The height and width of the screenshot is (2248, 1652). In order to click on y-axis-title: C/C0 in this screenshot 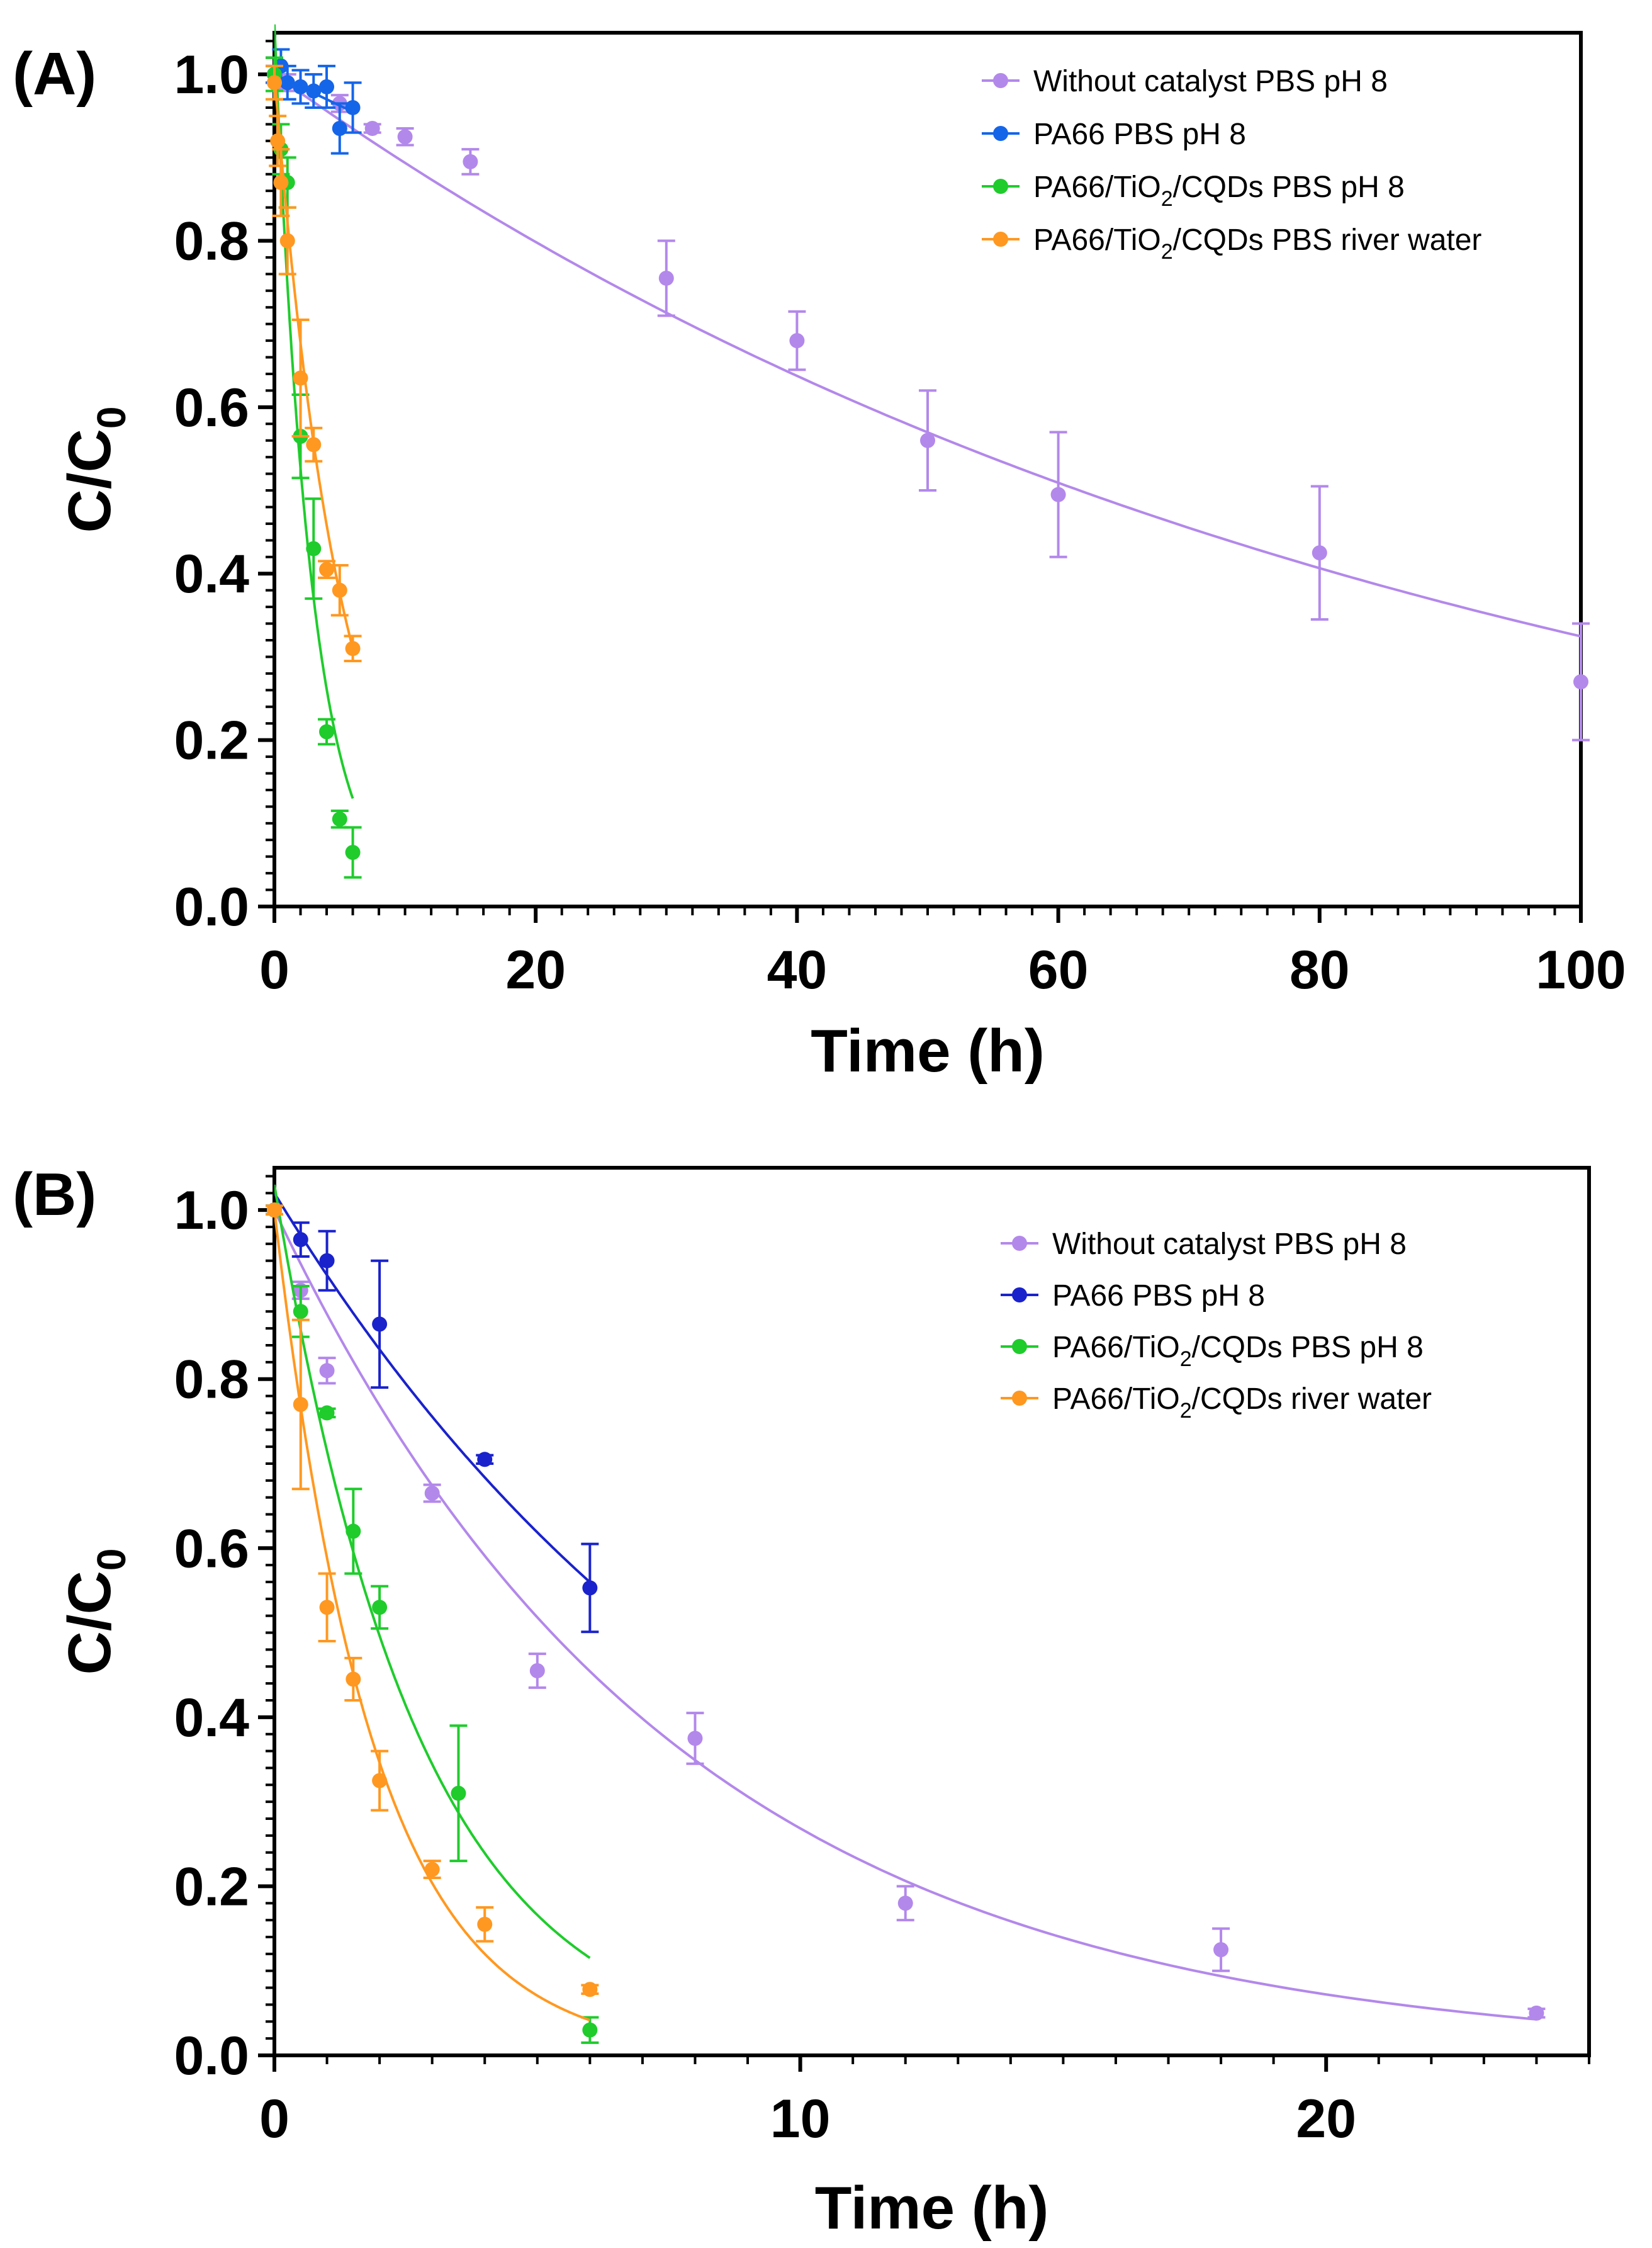, I will do `click(95, 470)`.